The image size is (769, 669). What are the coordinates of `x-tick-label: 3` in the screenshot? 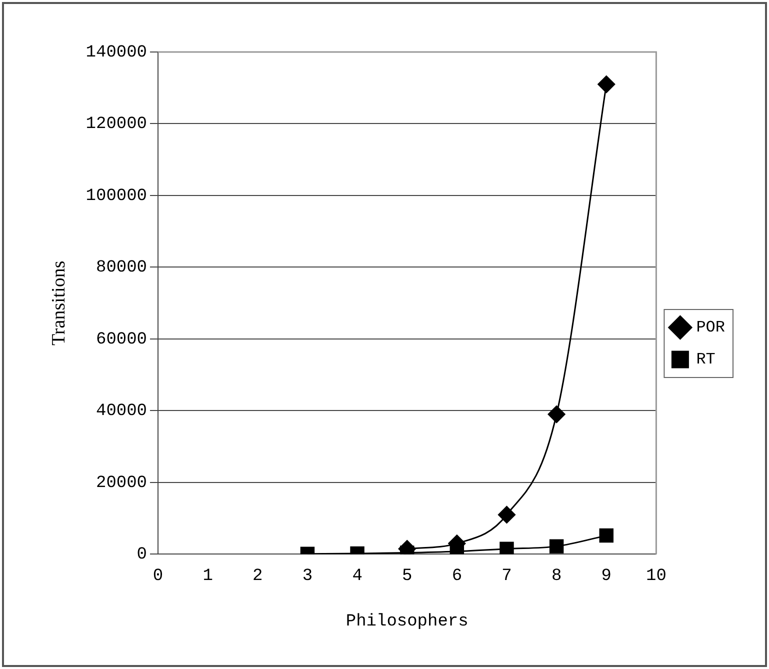 It's located at (307, 576).